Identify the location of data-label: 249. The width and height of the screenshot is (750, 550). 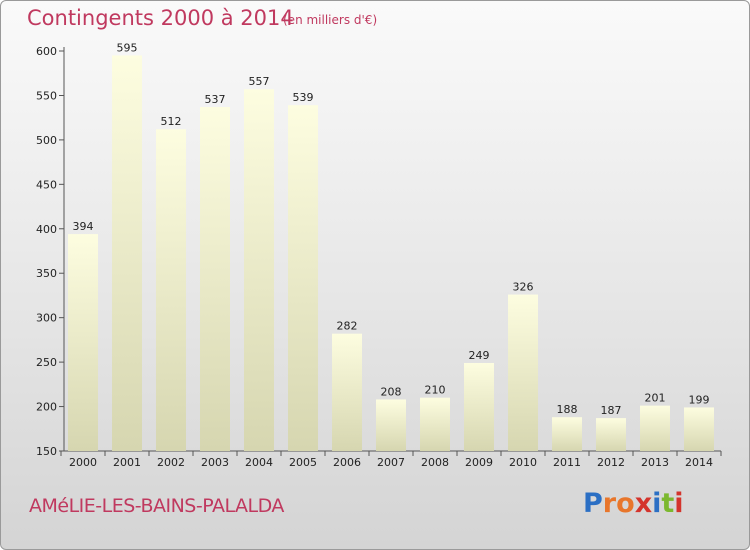
(479, 355).